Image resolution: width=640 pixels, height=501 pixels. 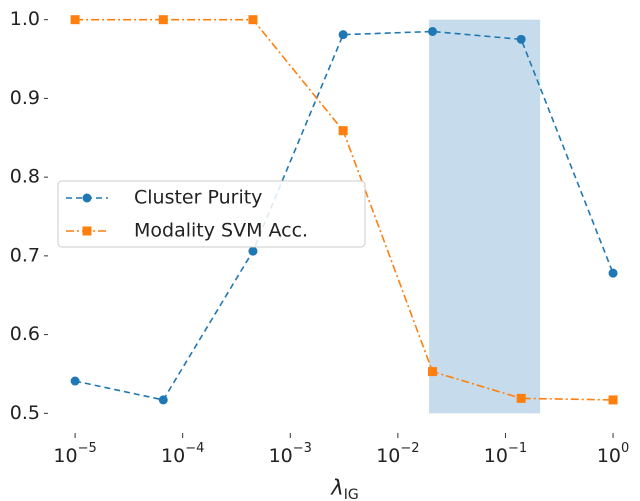 What do you see at coordinates (87, 448) in the screenshot?
I see `x-tick-exponent: −5` at bounding box center [87, 448].